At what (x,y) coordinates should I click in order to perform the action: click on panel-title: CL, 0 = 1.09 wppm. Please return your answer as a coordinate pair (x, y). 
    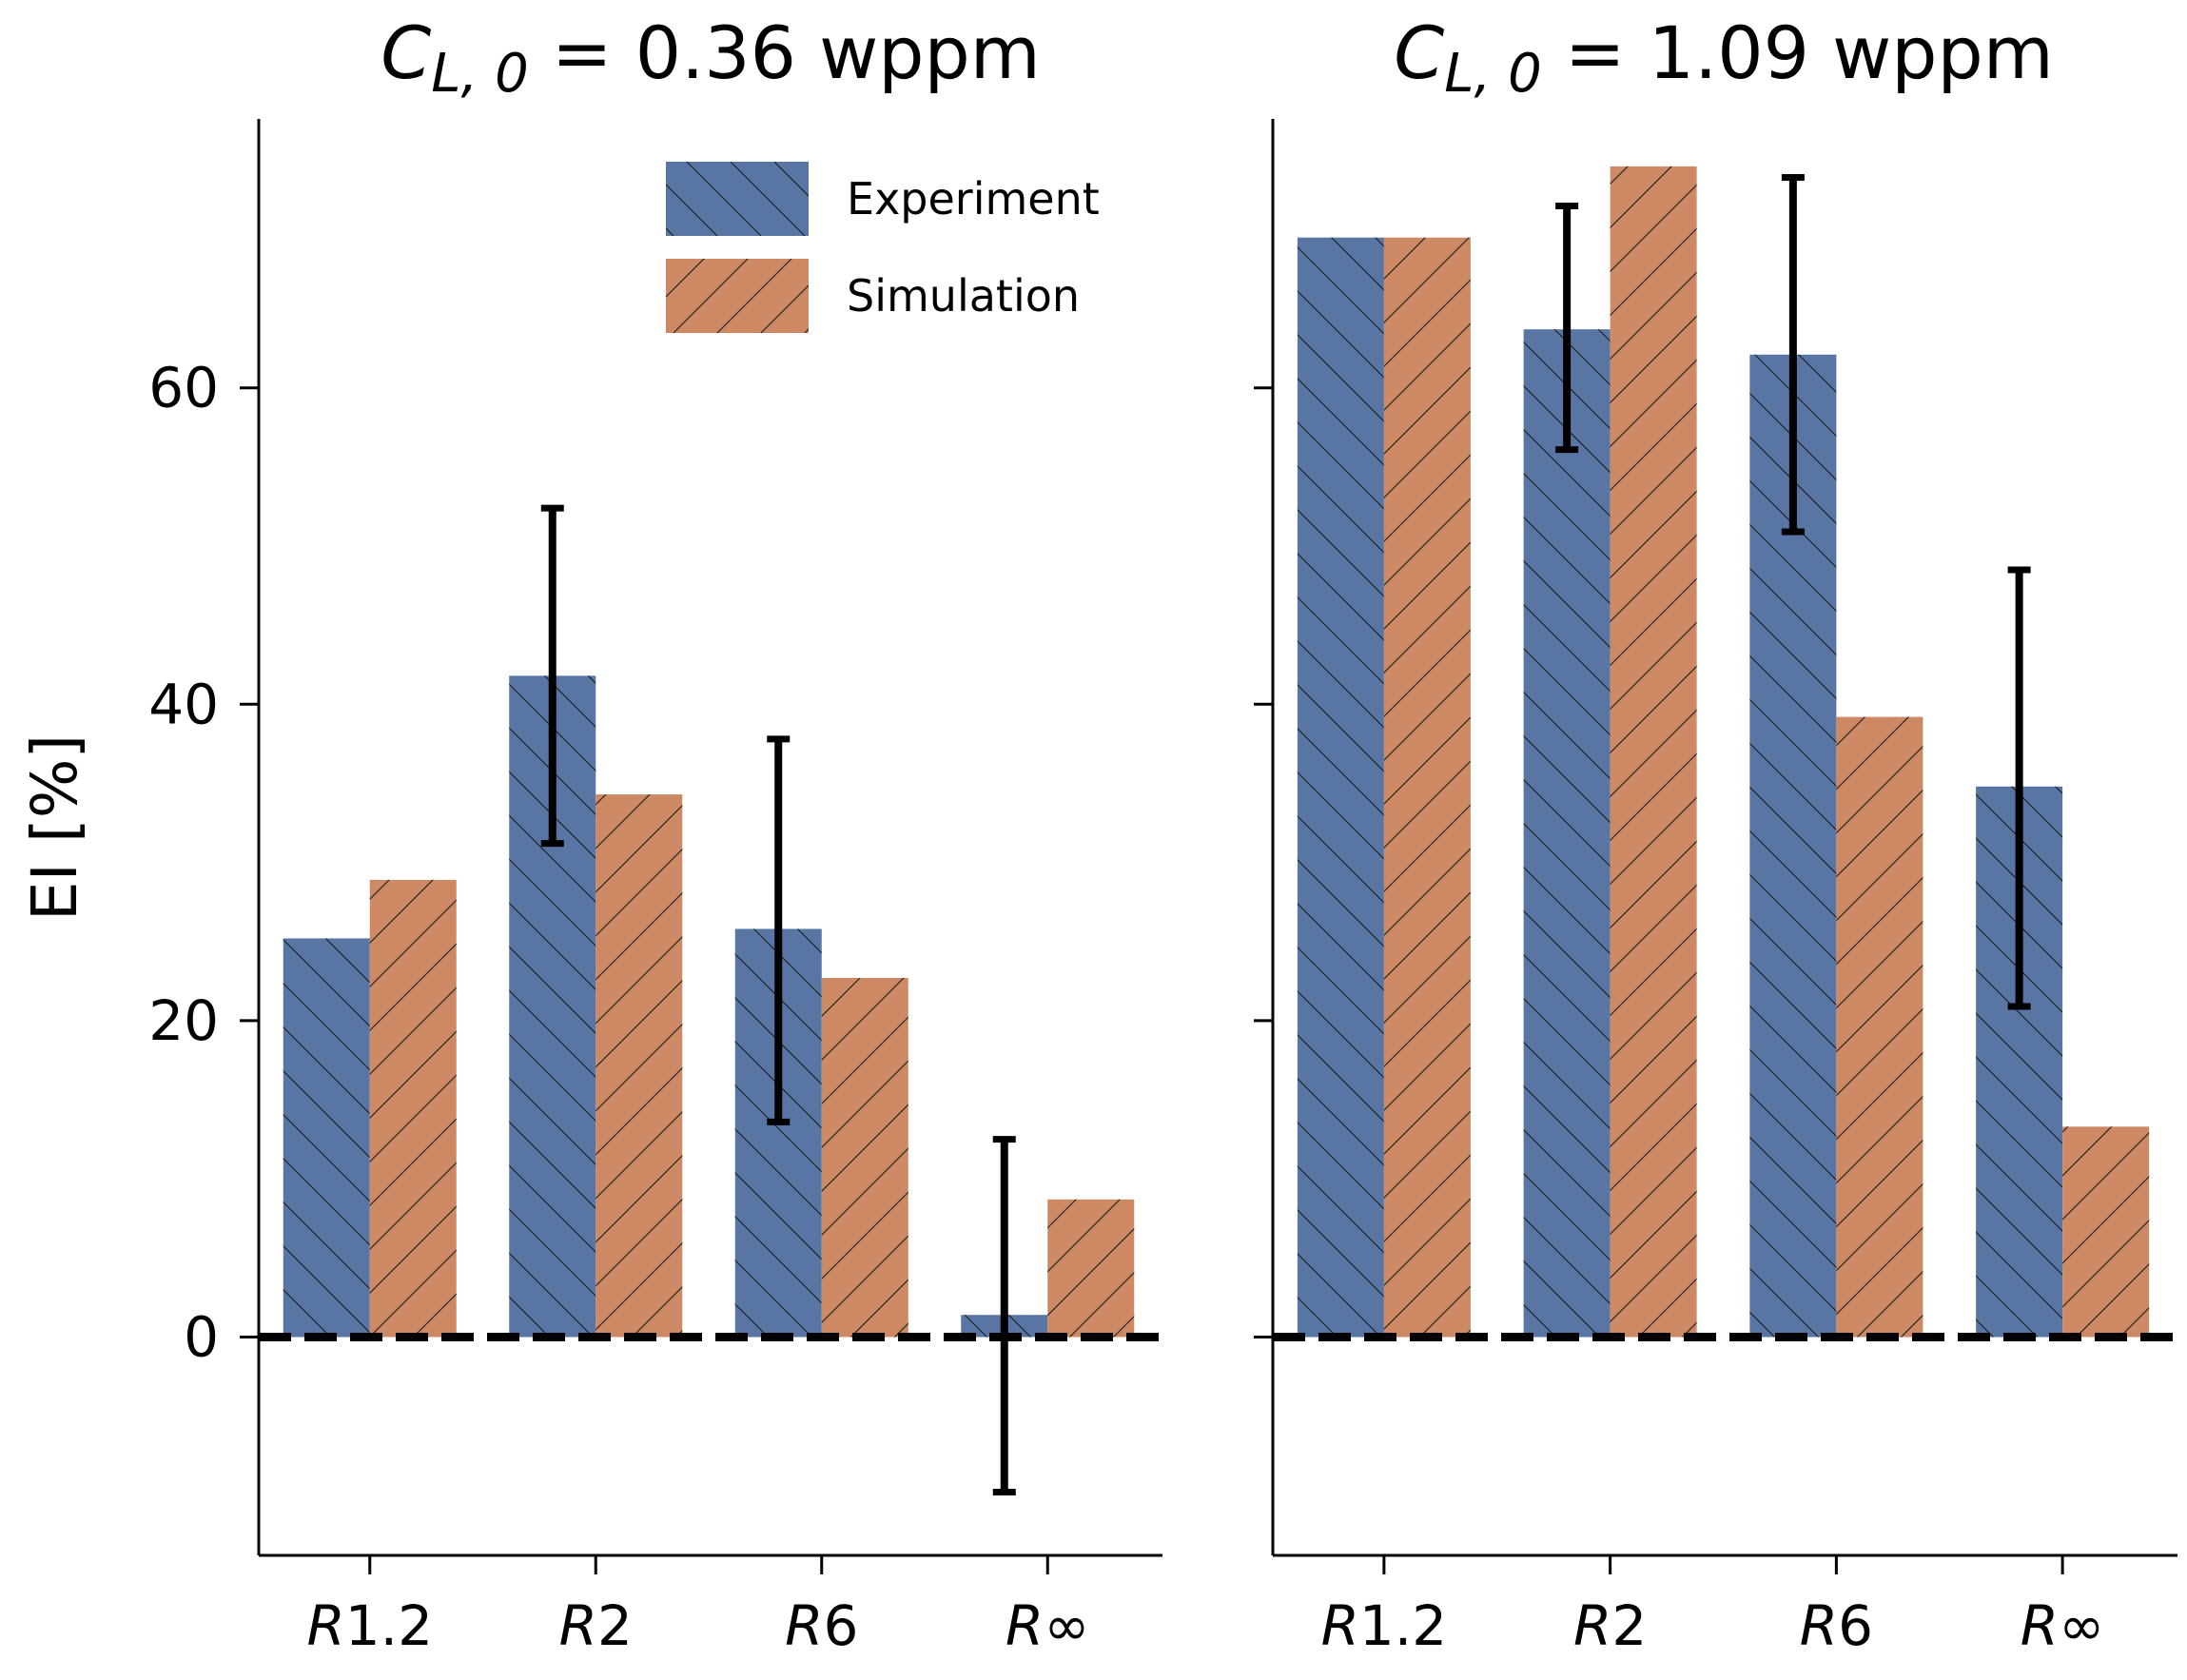
    Looking at the image, I should click on (1724, 58).